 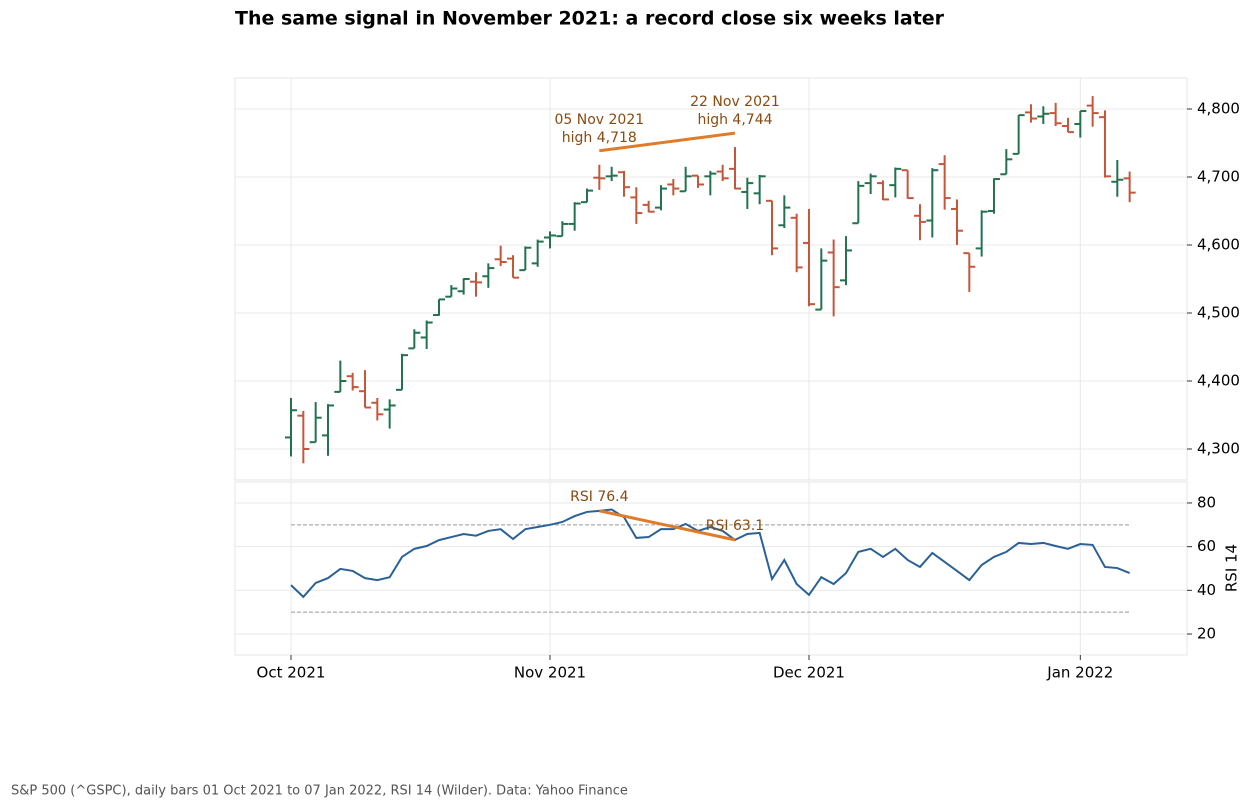 I want to click on y-tick-label: 4,300, so click(x=1218, y=448).